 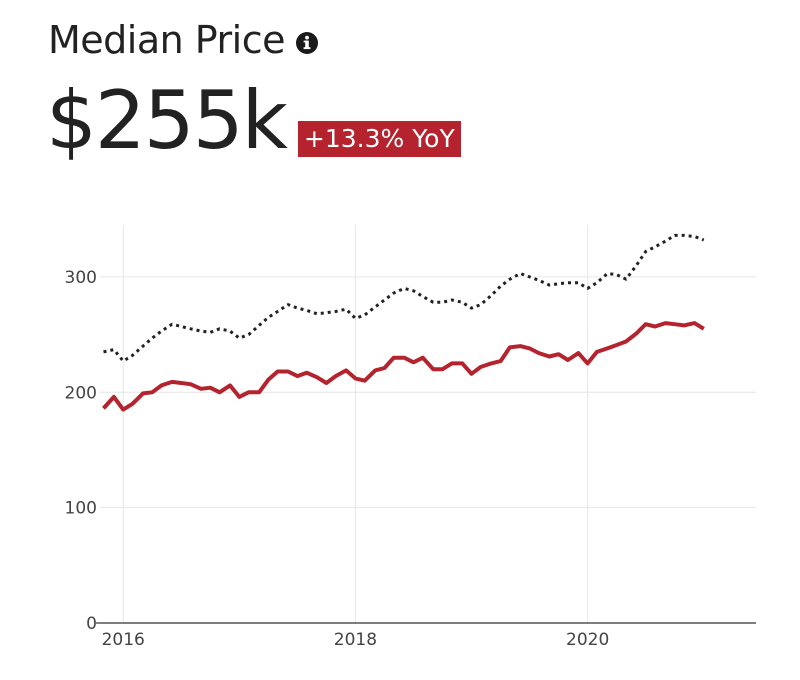 I want to click on yoy-change-badge: +13.3% YoY, so click(x=379, y=139).